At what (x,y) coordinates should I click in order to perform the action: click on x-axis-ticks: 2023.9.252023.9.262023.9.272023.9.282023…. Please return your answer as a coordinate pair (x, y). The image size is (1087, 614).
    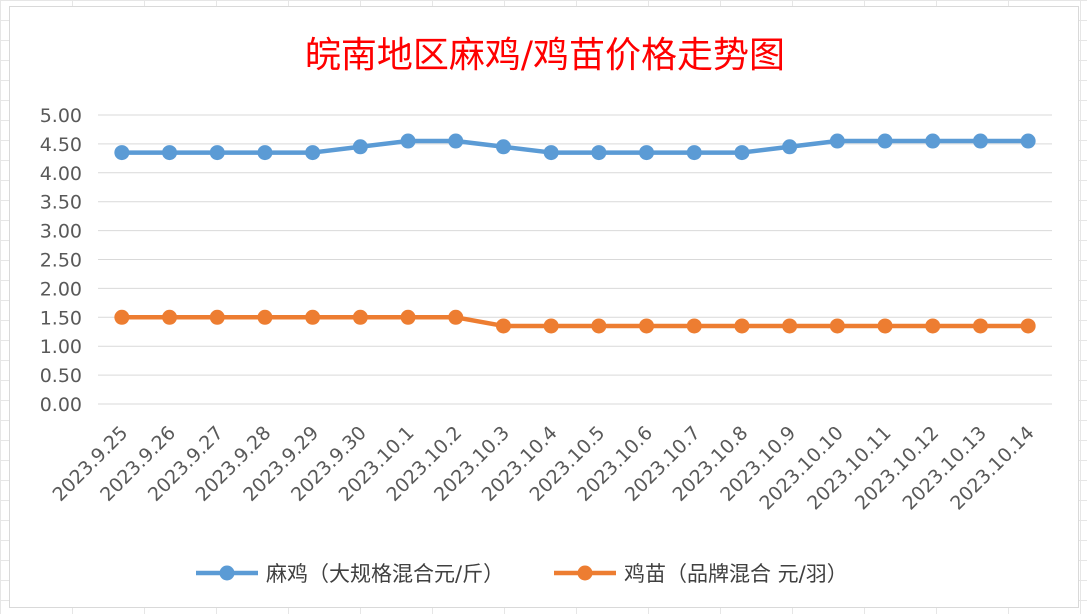
    Looking at the image, I should click on (543, 468).